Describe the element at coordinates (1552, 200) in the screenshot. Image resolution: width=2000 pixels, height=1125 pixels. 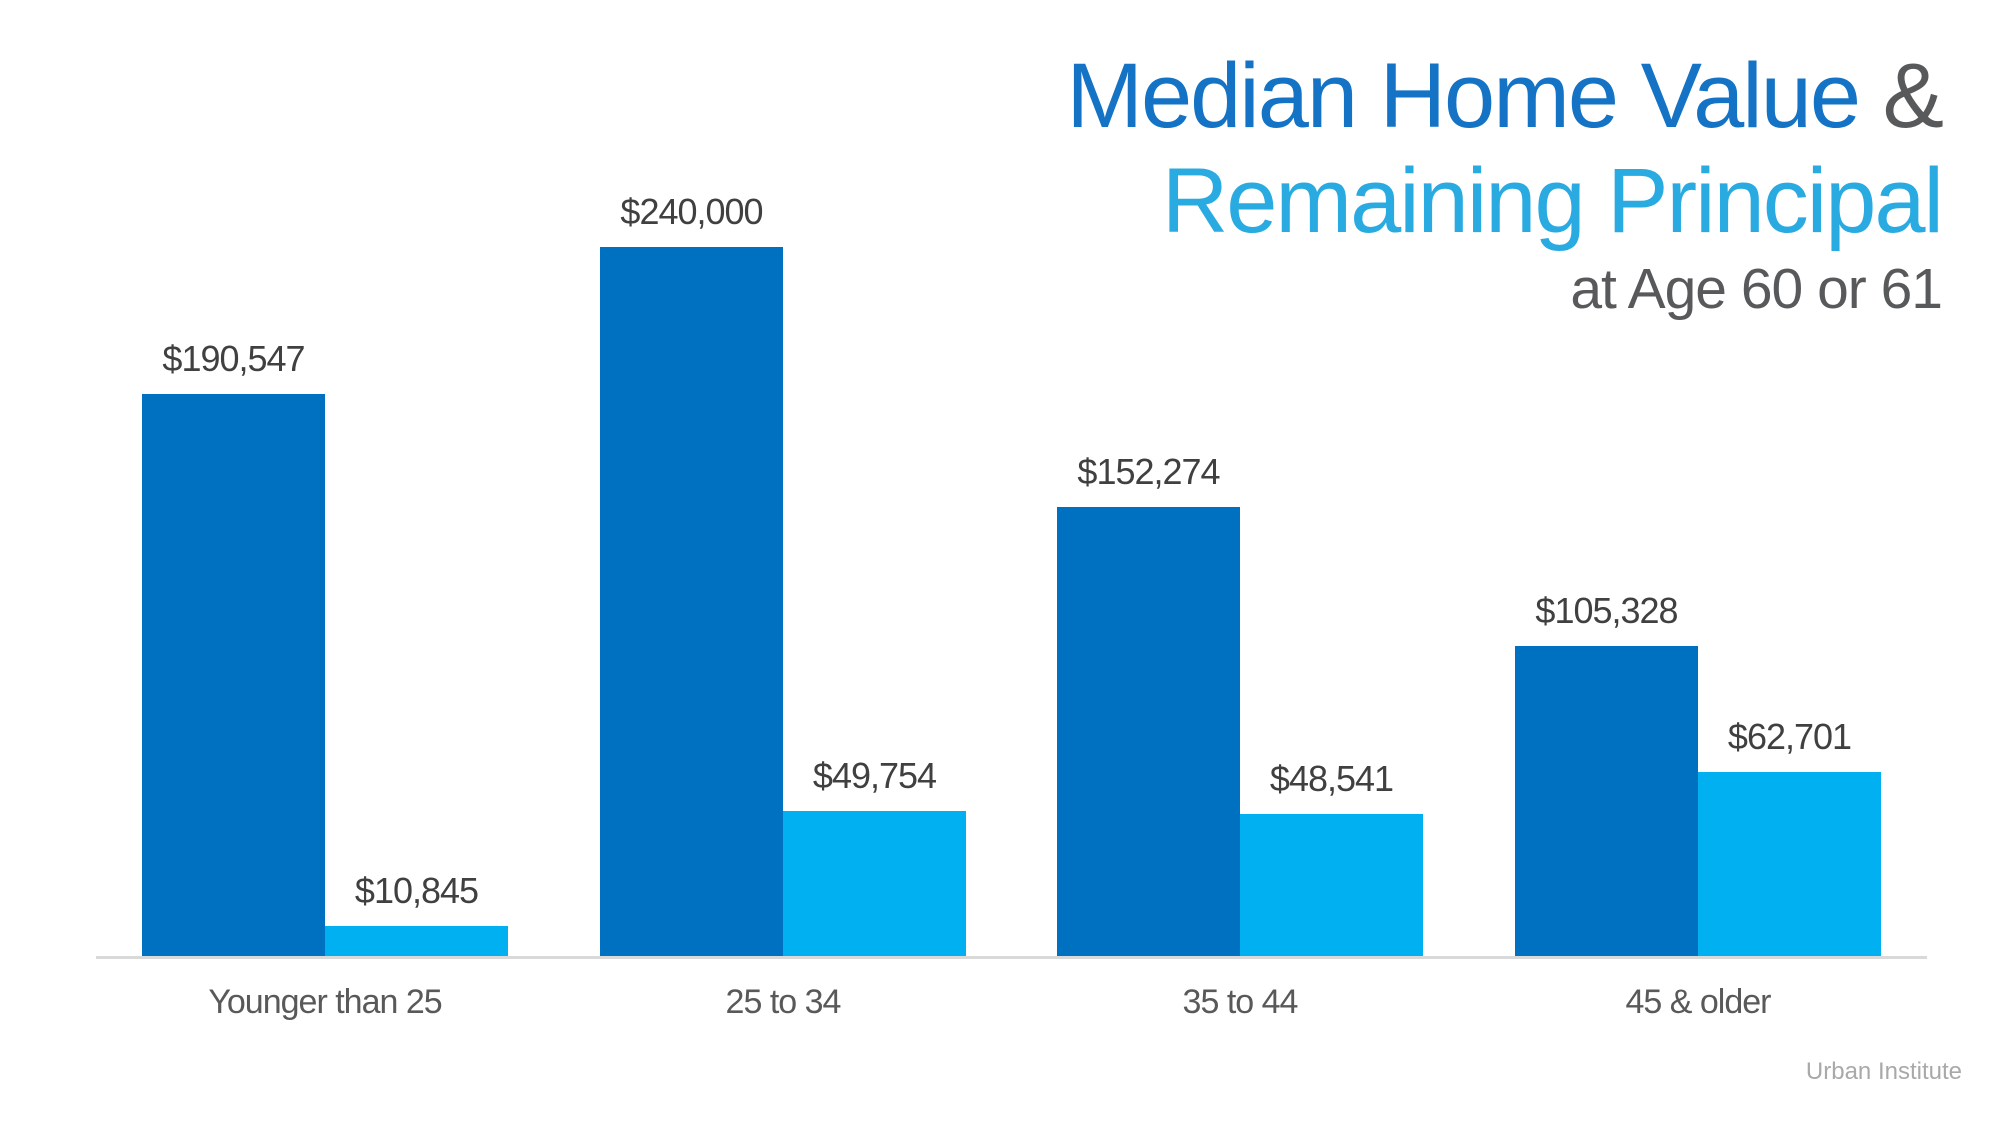
I see `title-line2: Remaining Principal` at that location.